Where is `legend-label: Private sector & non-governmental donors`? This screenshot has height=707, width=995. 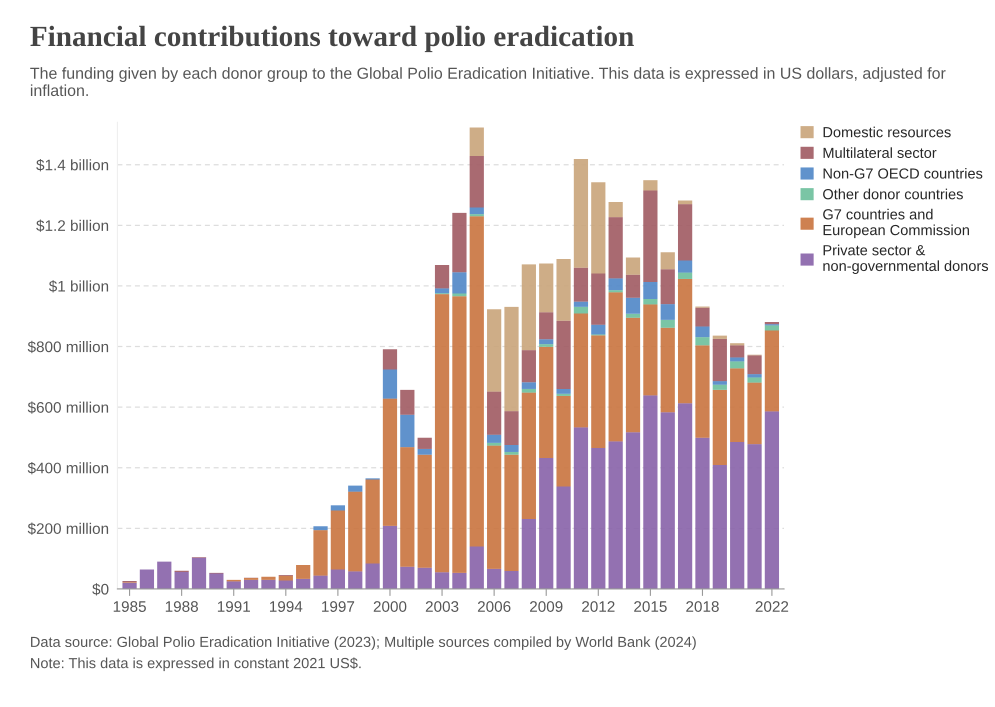
legend-label: Private sector & non-governmental donors is located at coordinates (905, 259).